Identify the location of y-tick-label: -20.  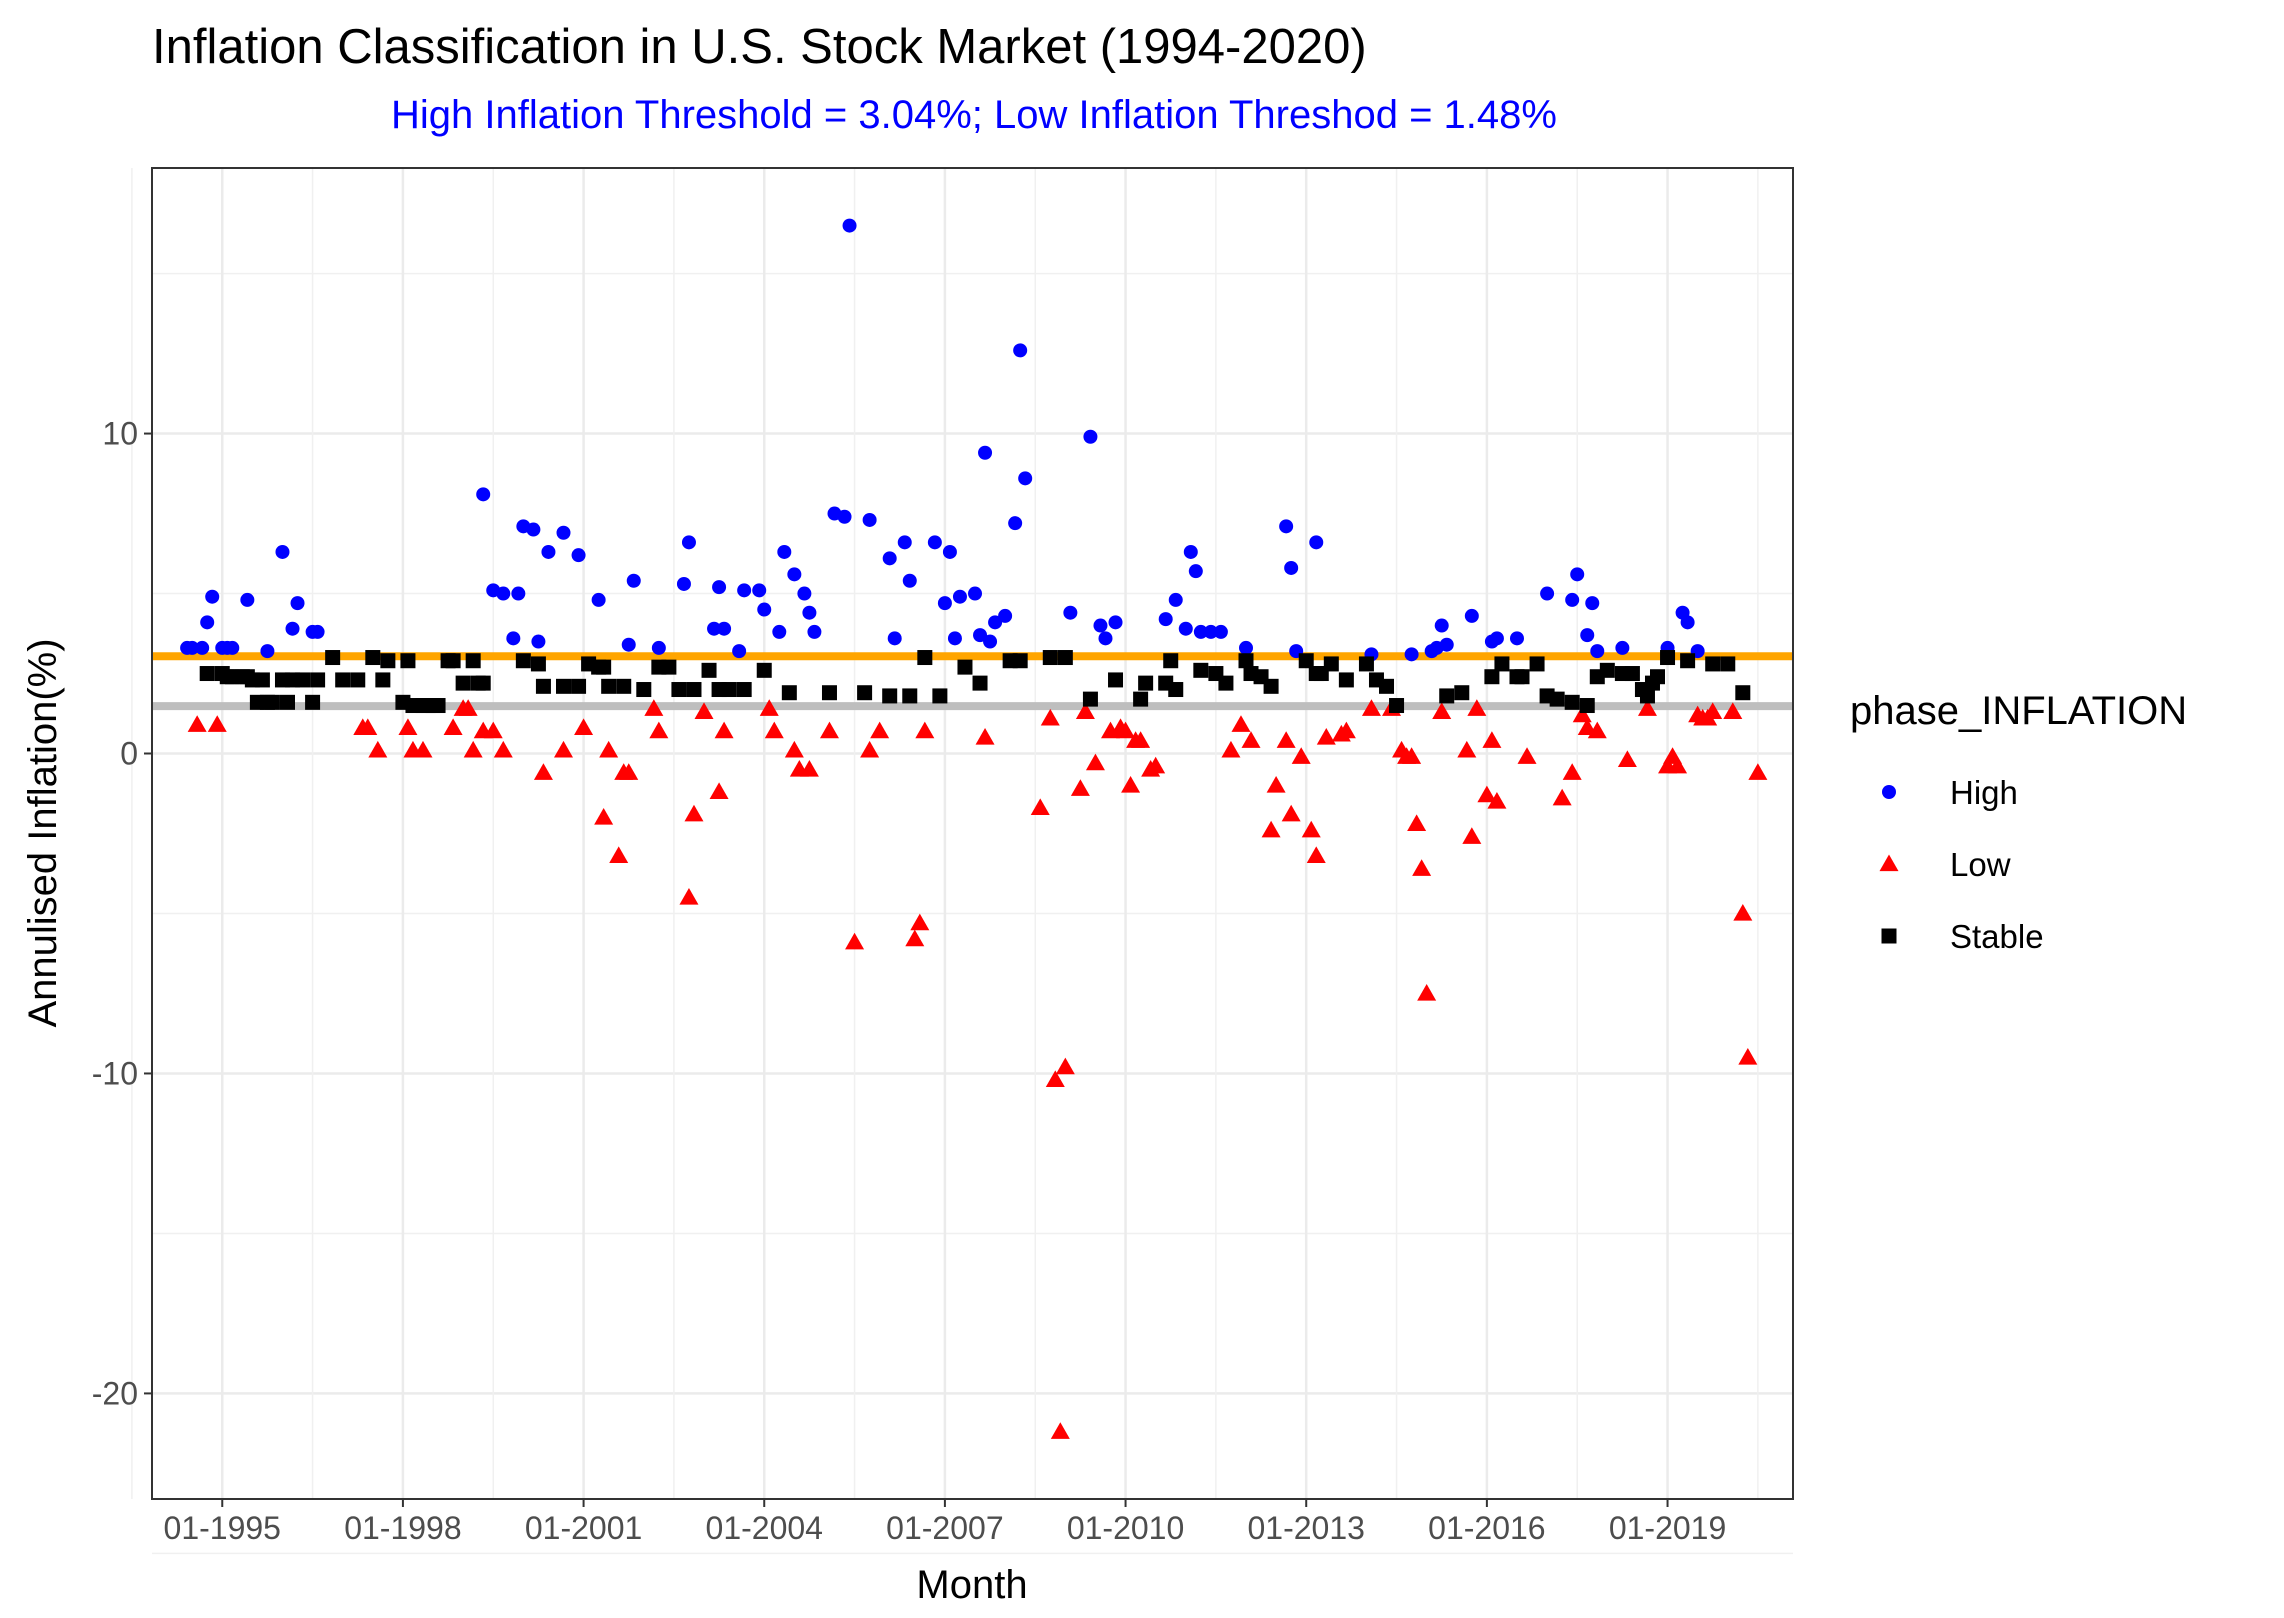
(115, 1393).